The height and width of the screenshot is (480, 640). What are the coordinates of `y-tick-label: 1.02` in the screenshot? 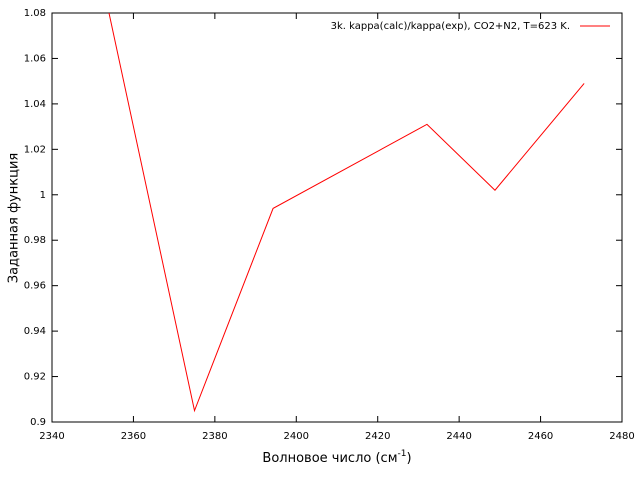 It's located at (35, 149).